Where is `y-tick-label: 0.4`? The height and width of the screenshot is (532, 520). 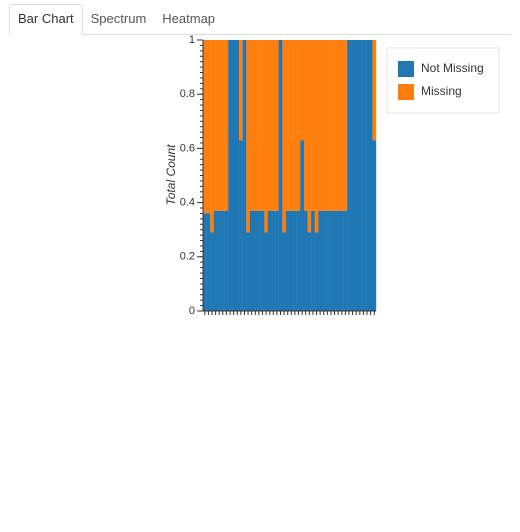
y-tick-label: 0.4 is located at coordinates (187, 203).